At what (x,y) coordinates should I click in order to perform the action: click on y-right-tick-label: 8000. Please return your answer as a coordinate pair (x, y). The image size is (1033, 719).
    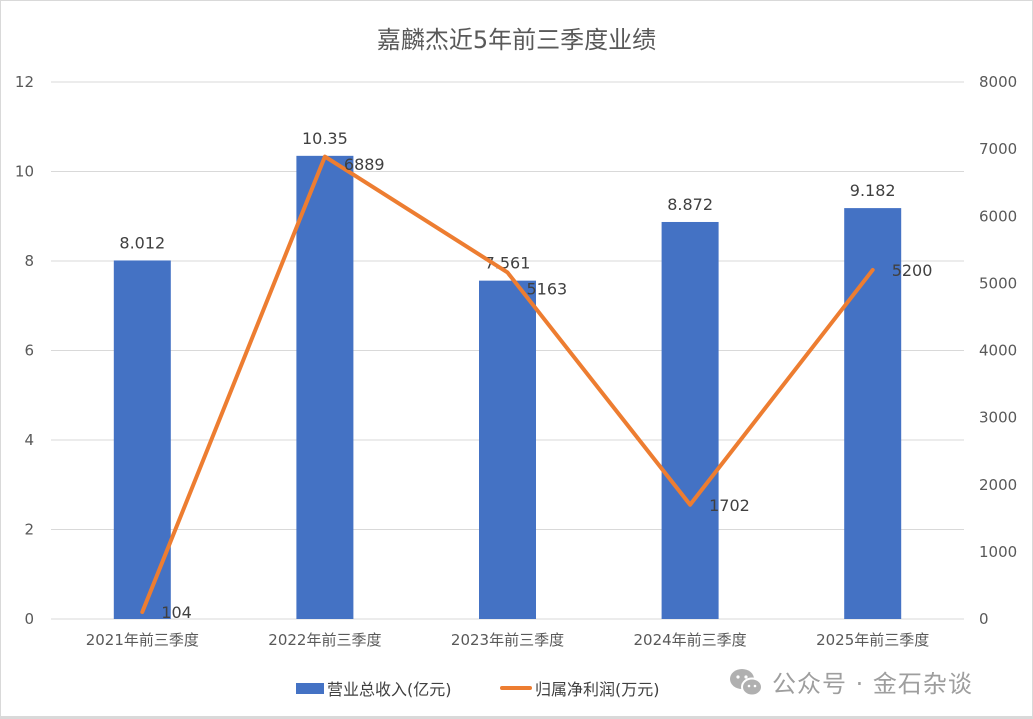
    Looking at the image, I should click on (998, 82).